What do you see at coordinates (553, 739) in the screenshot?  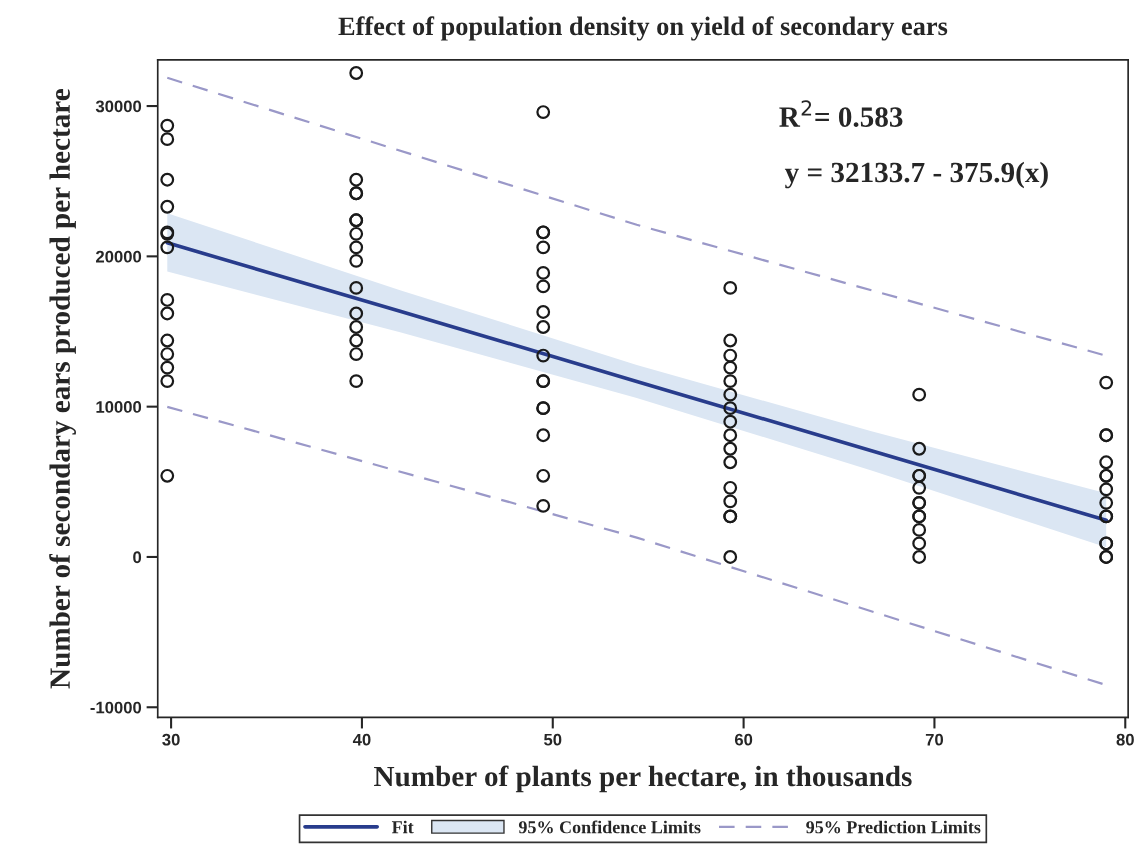 I see `x-tick-label: 50` at bounding box center [553, 739].